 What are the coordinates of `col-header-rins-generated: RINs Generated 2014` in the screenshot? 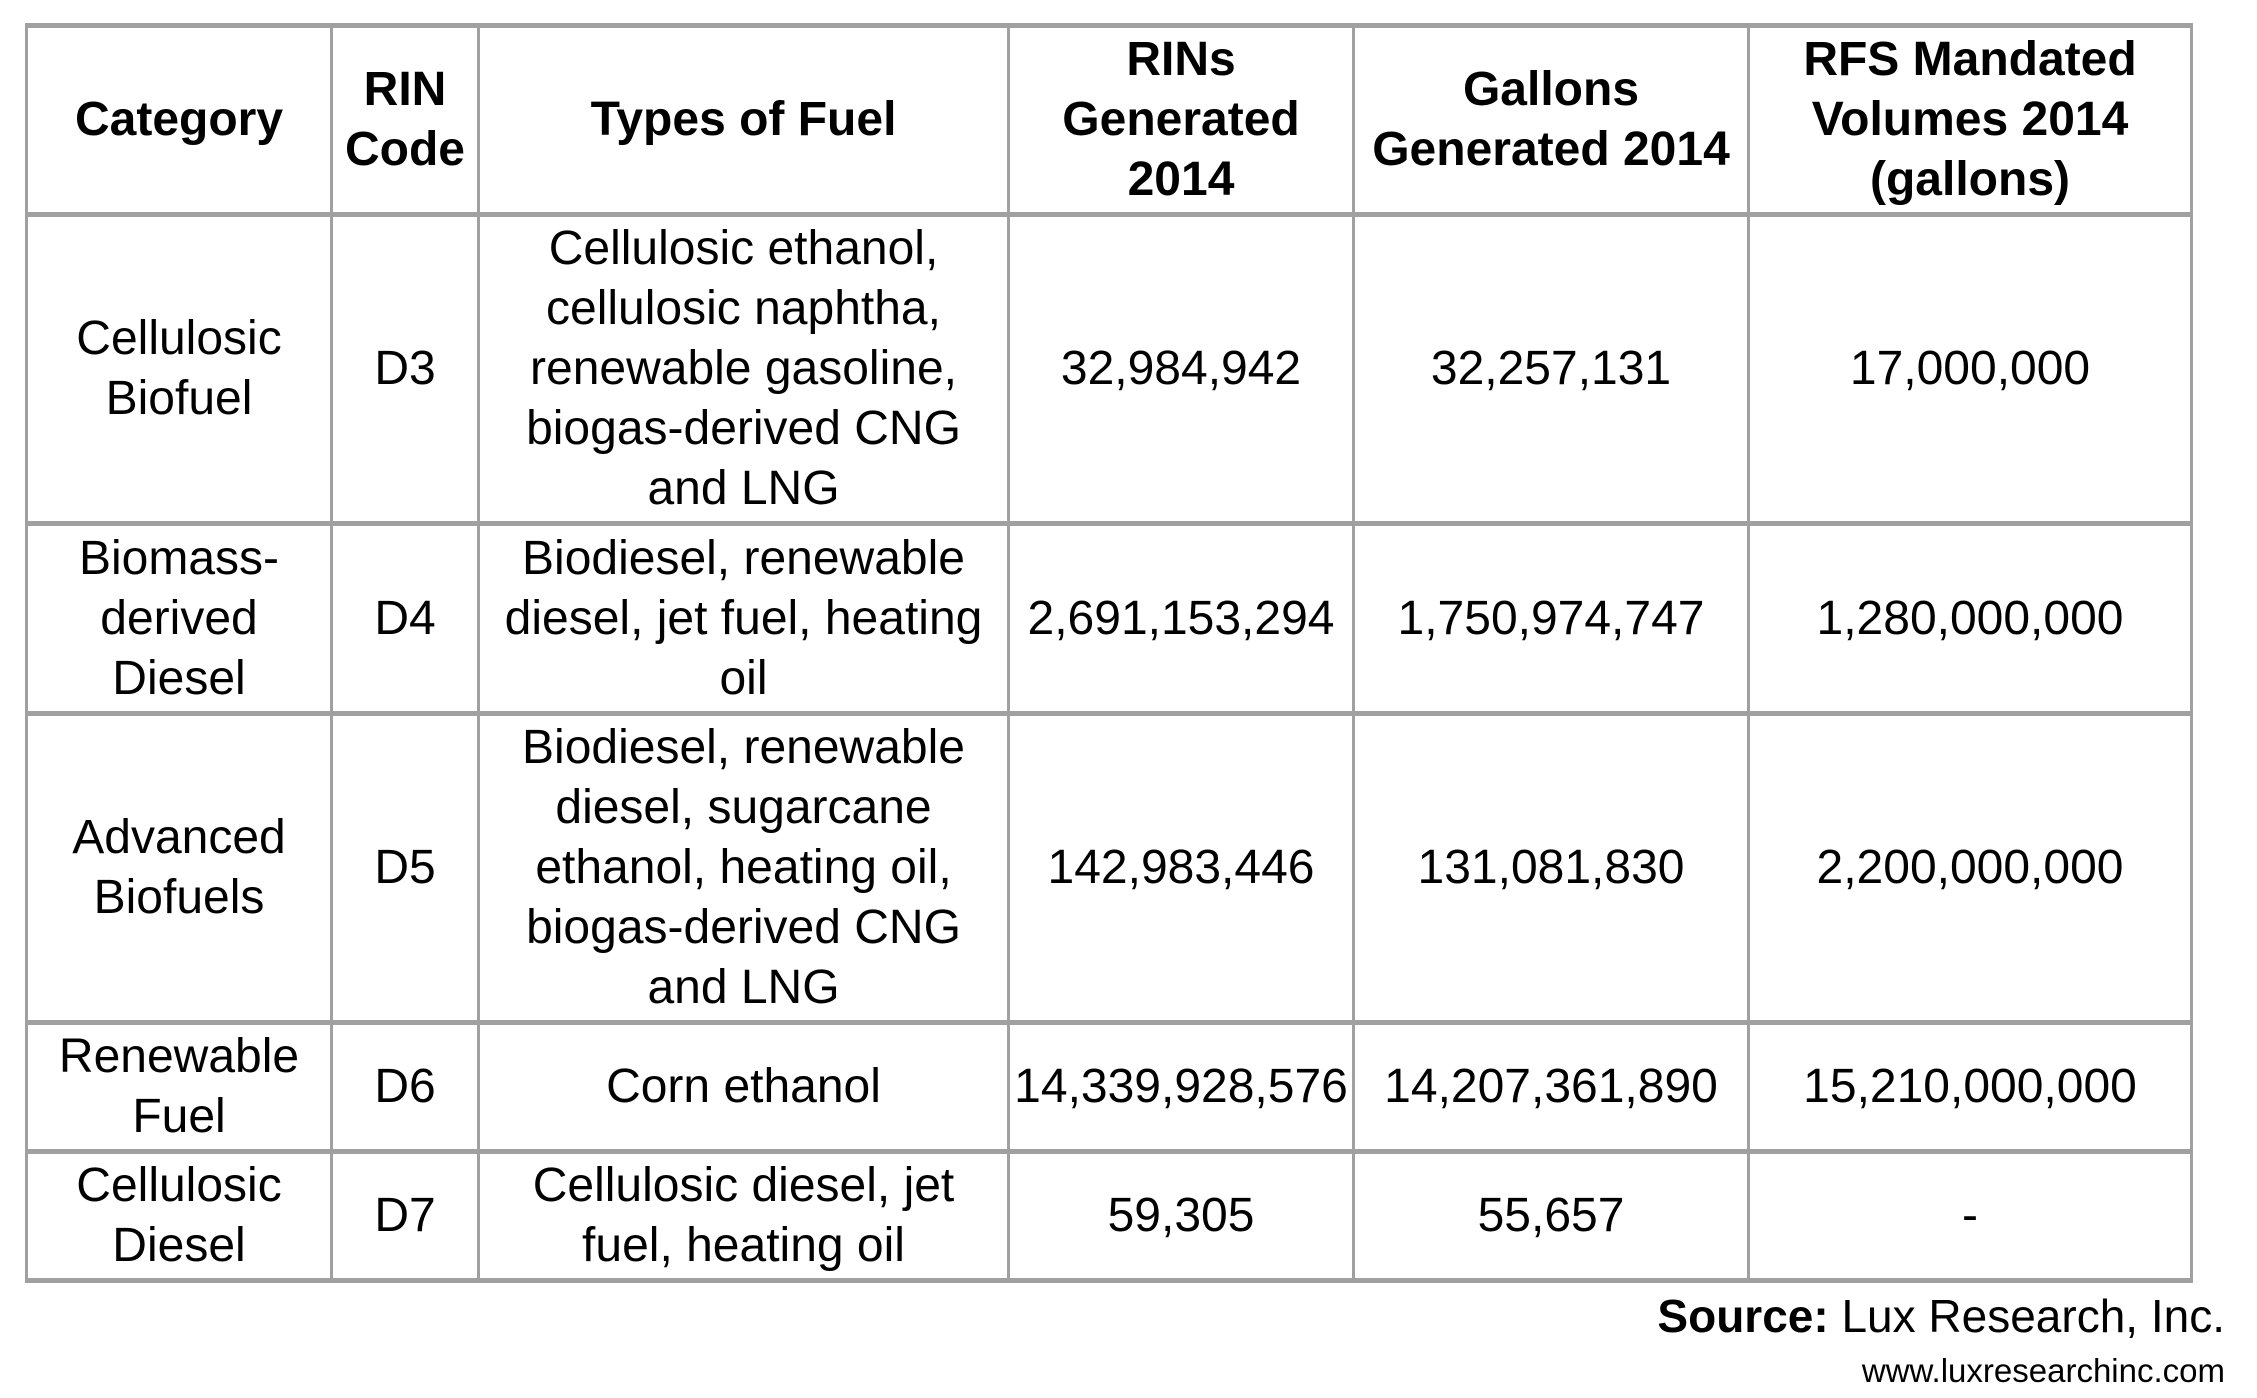 It's located at (1181, 120).